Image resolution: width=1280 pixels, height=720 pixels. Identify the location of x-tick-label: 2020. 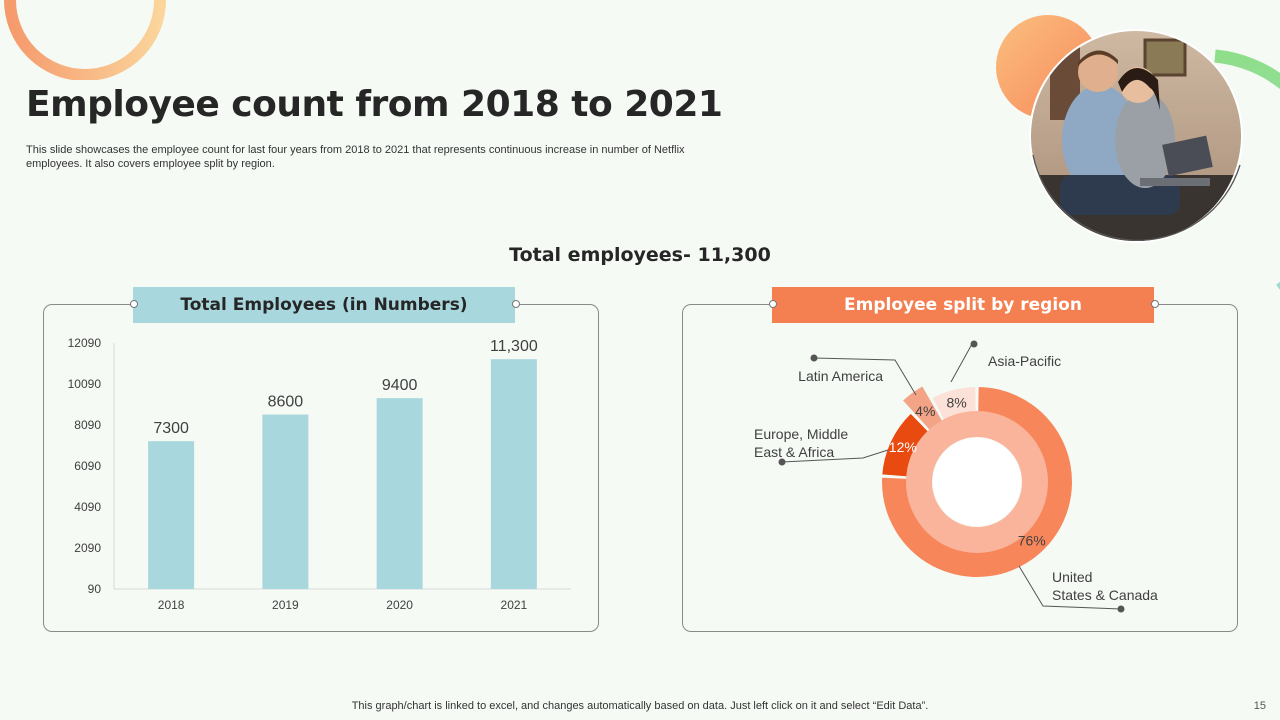
(399, 605).